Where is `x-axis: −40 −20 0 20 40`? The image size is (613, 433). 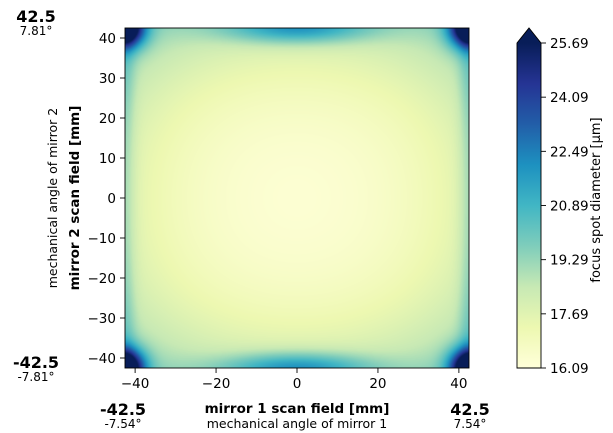
x-axis: −40 −20 0 20 40 is located at coordinates (294, 380).